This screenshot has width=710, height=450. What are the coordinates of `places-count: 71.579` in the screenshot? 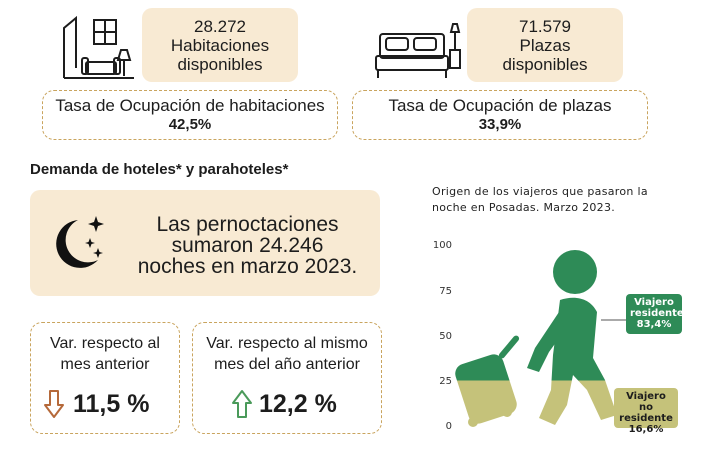 It's located at (545, 26).